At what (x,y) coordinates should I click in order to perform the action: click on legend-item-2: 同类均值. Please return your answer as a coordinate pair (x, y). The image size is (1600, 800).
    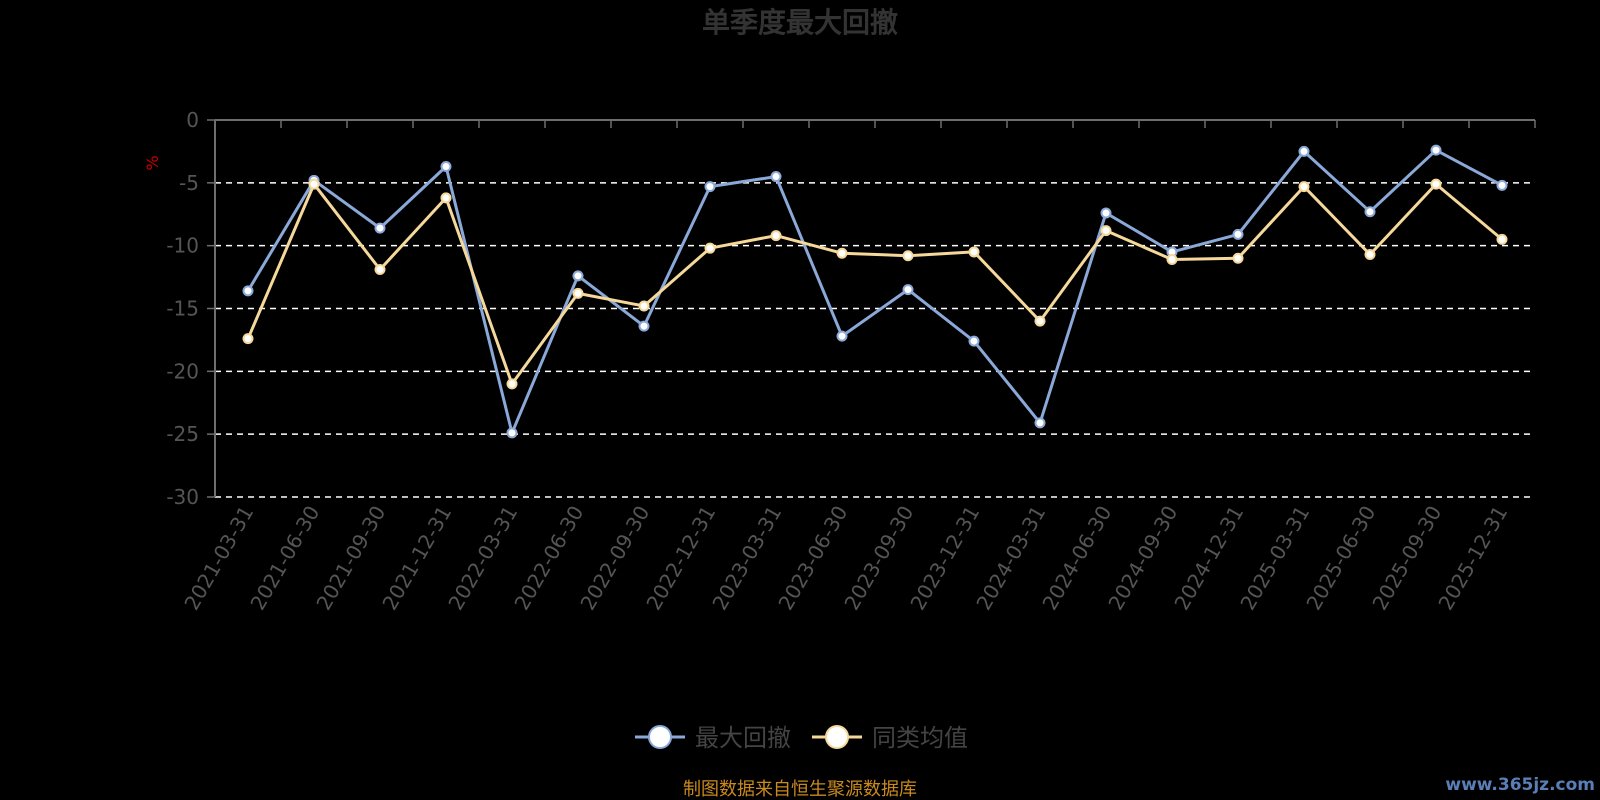
    Looking at the image, I should click on (890, 738).